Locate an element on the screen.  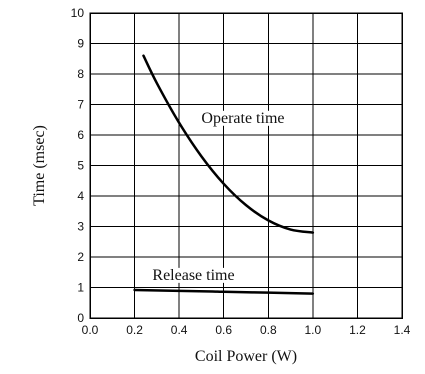
x-tick-label: 1.0 is located at coordinates (313, 330).